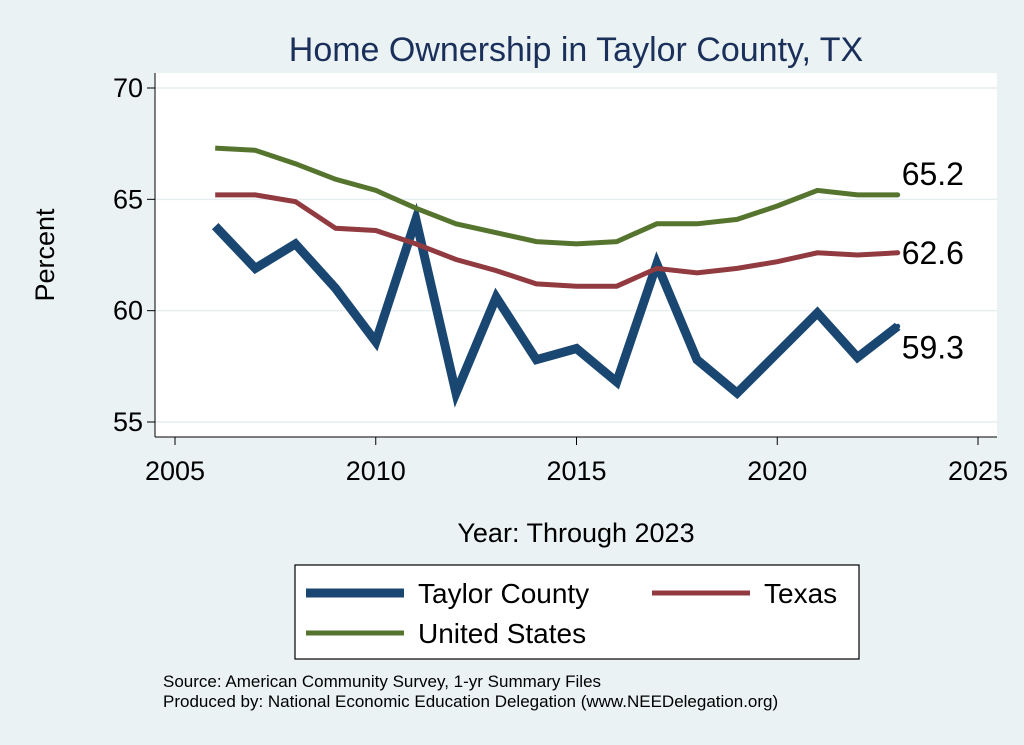  Describe the element at coordinates (128, 311) in the screenshot. I see `y-tick-label: 60` at that location.